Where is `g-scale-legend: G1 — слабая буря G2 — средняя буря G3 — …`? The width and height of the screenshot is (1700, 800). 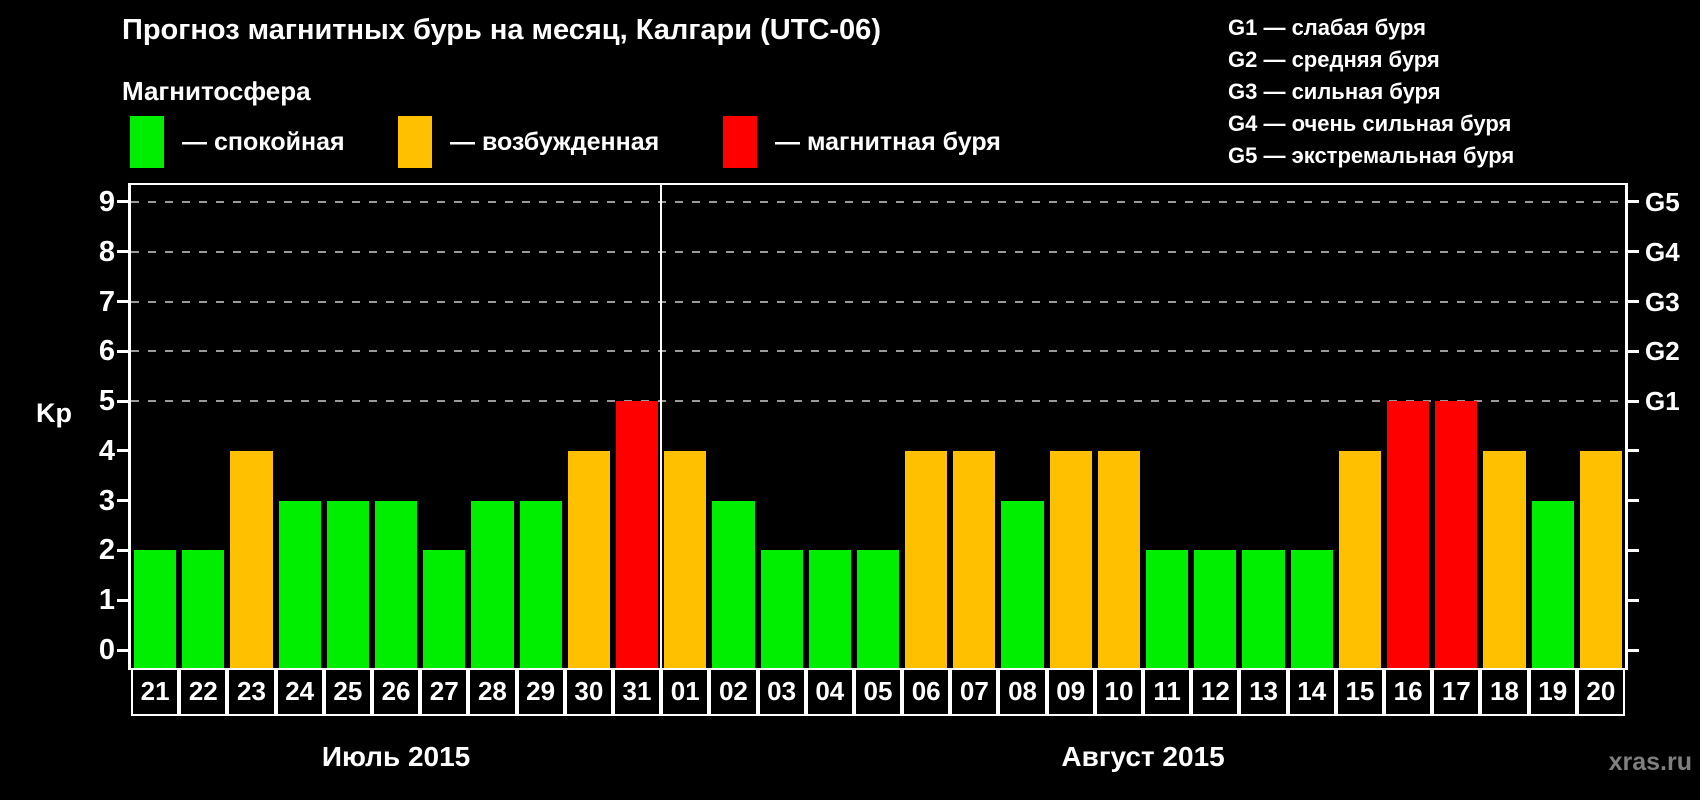 g-scale-legend: G1 — слабая буря G2 — средняя буря G3 — … is located at coordinates (1371, 92).